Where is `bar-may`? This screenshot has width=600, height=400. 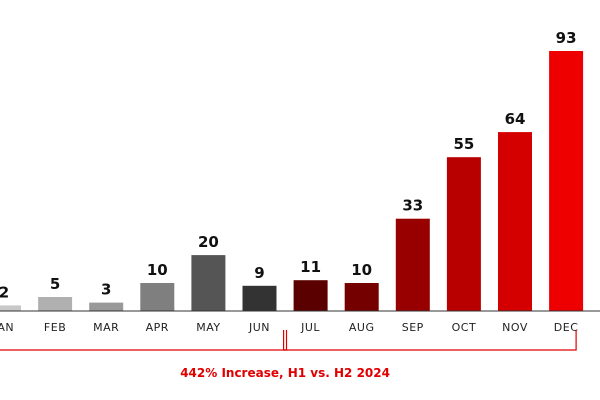 bar-may is located at coordinates (208, 283).